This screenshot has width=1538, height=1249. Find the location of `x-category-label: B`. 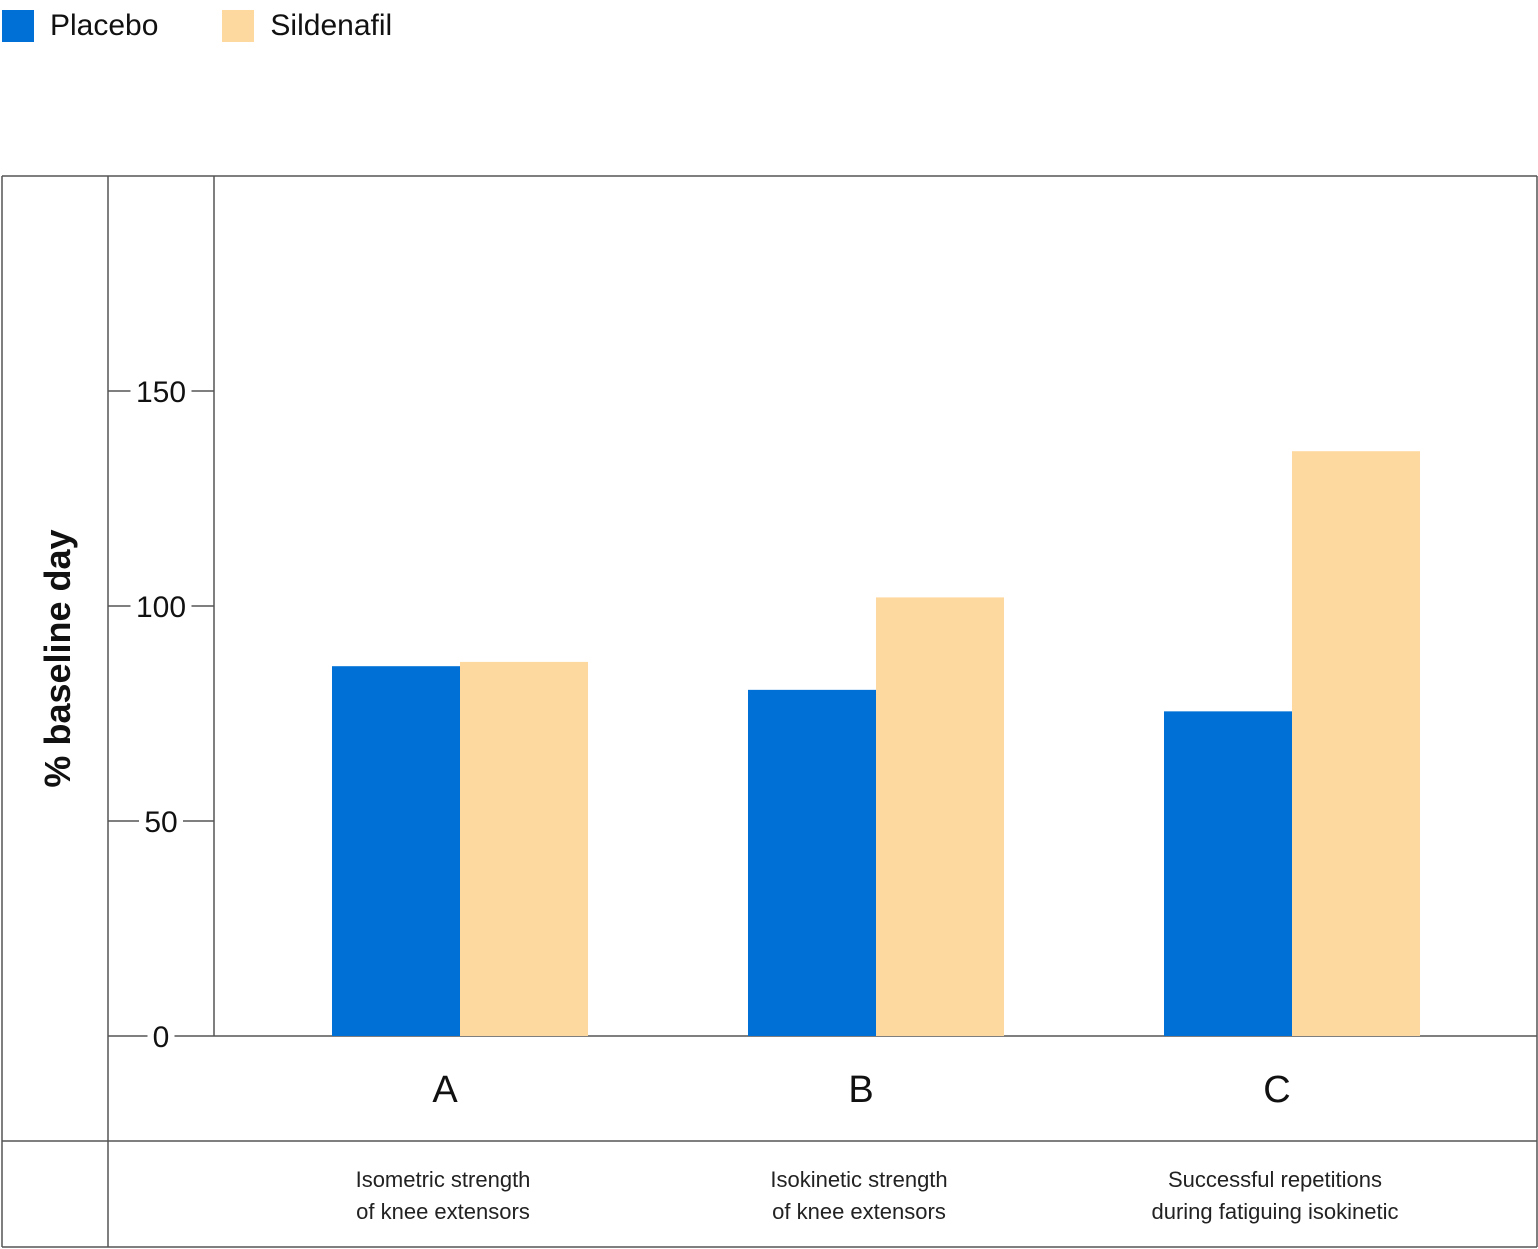

x-category-label: B is located at coordinates (860, 1090).